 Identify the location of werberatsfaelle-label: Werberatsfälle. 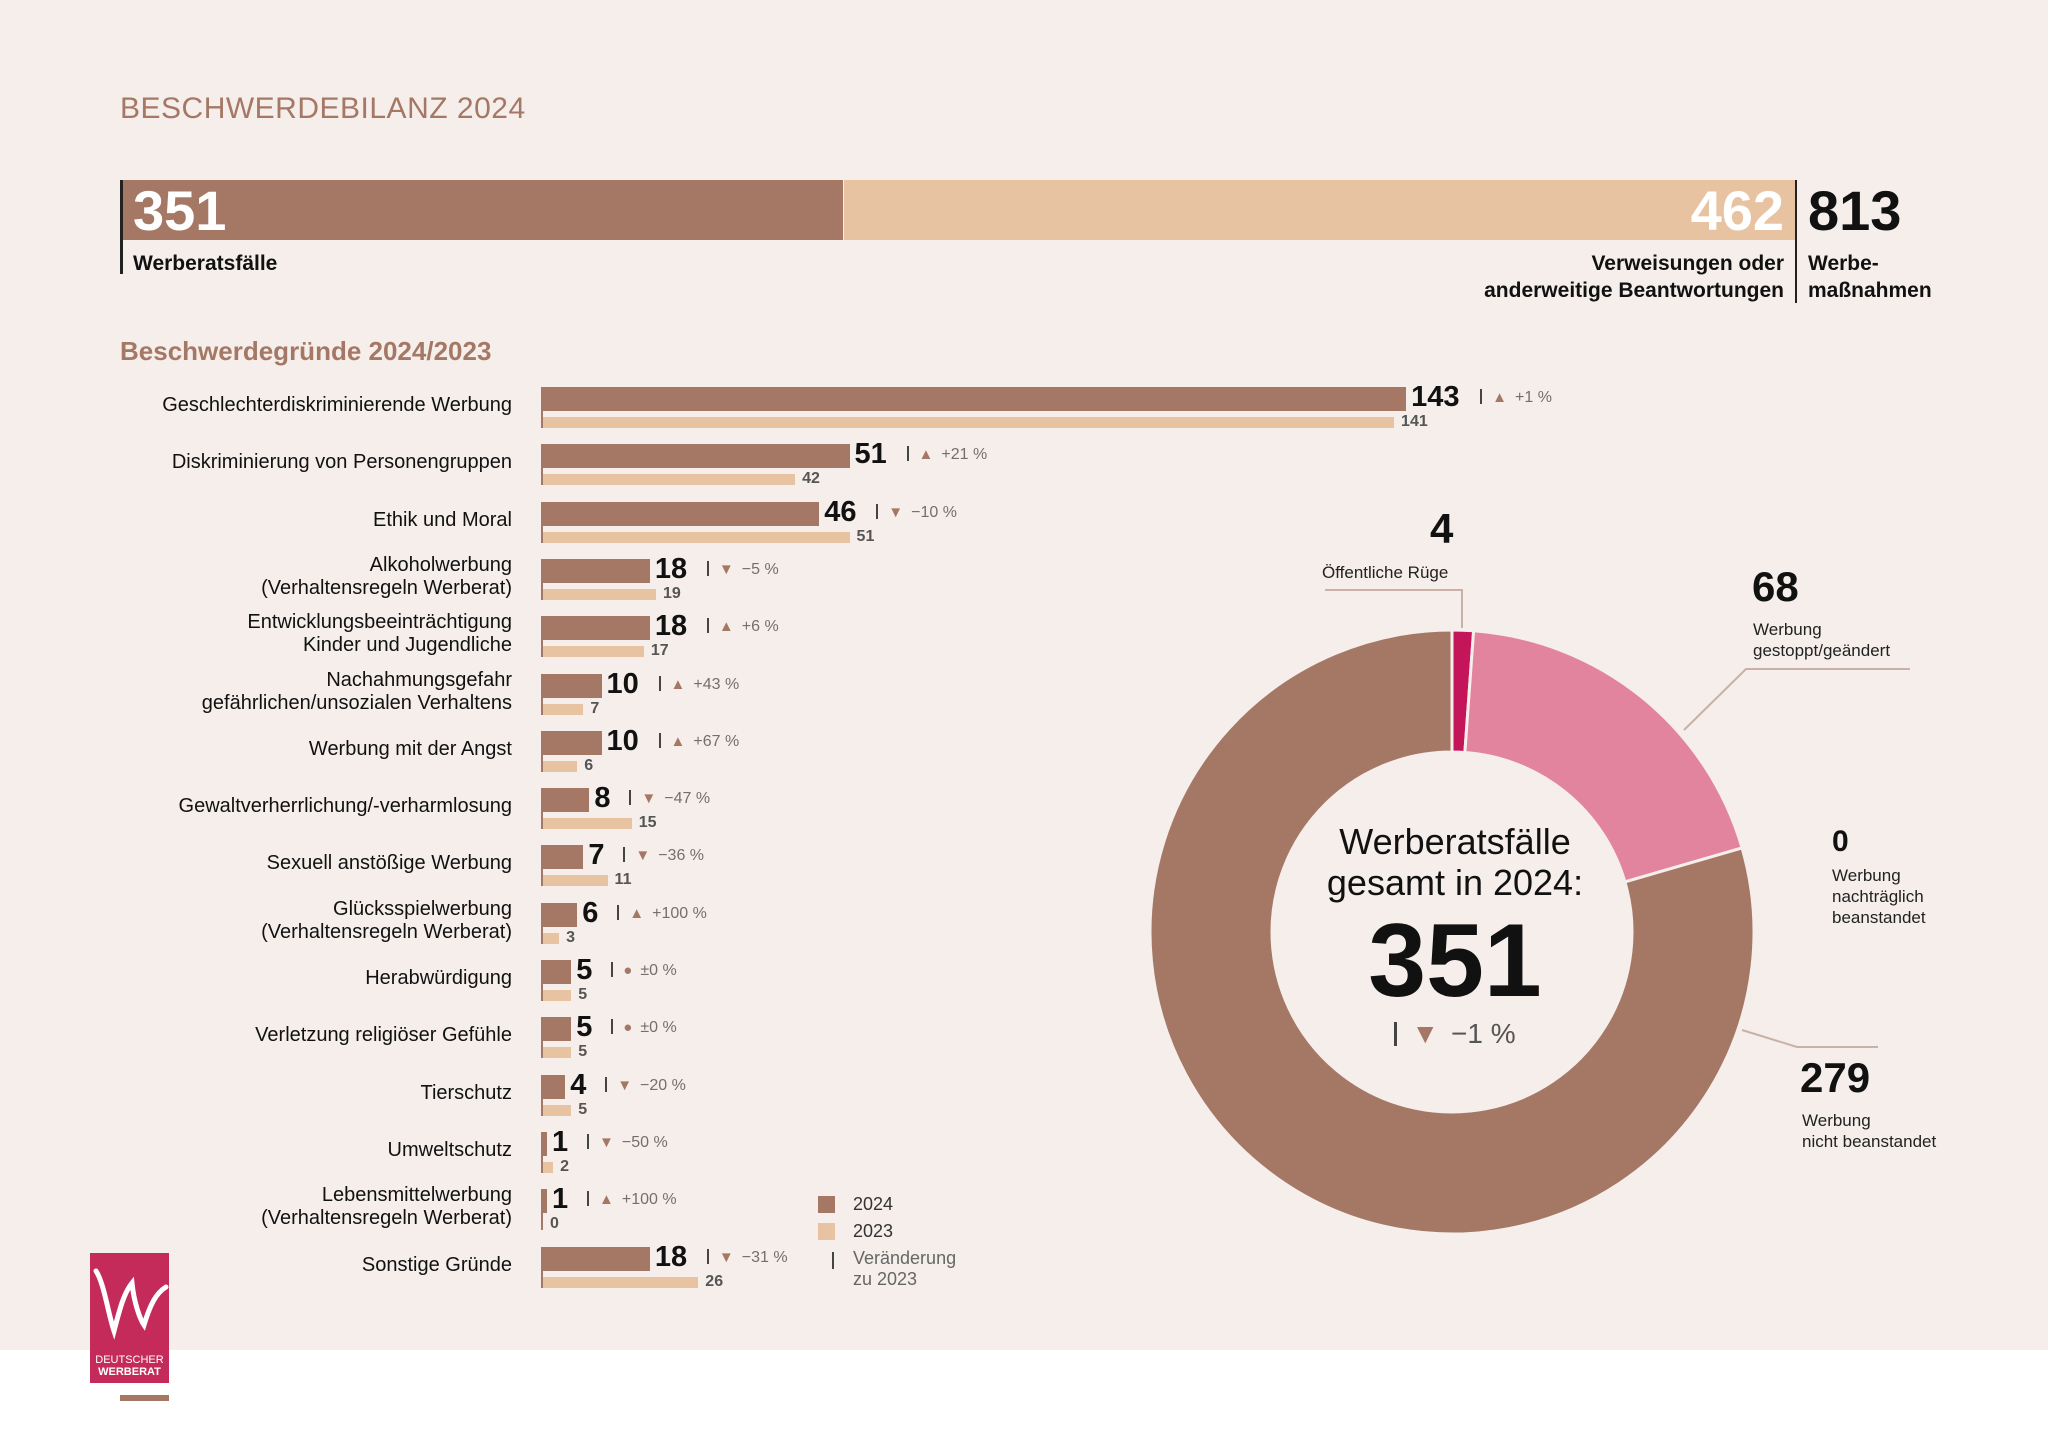
(205, 263).